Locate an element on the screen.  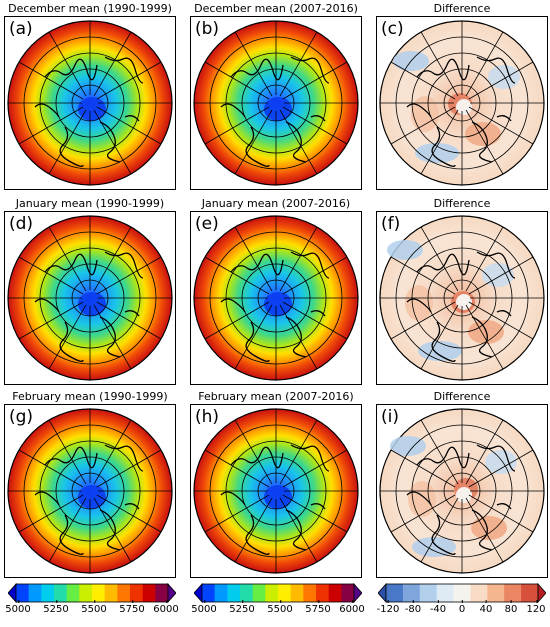
map-frame: (h) is located at coordinates (276, 491).